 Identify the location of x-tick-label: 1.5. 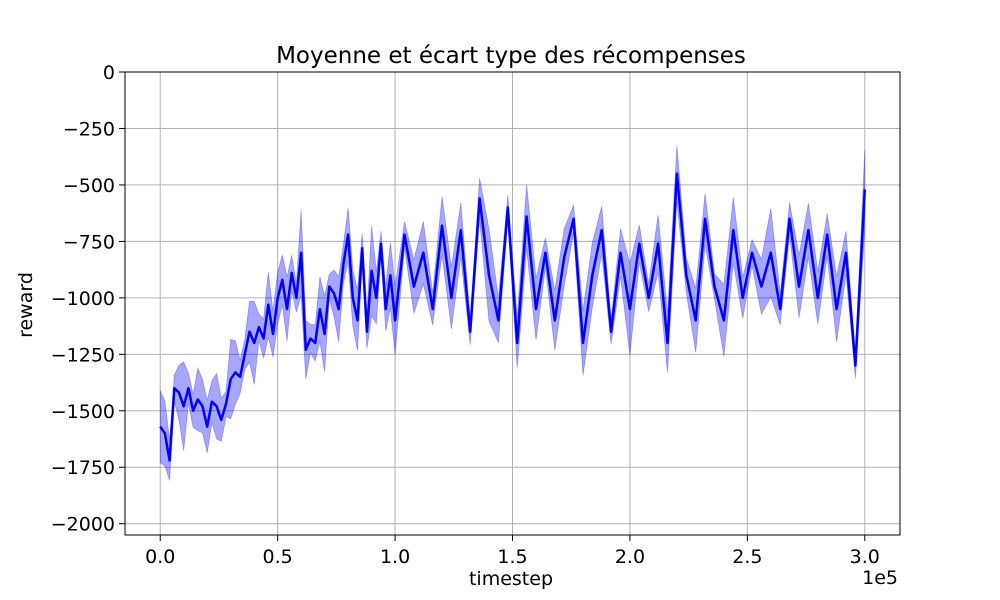
(512, 557).